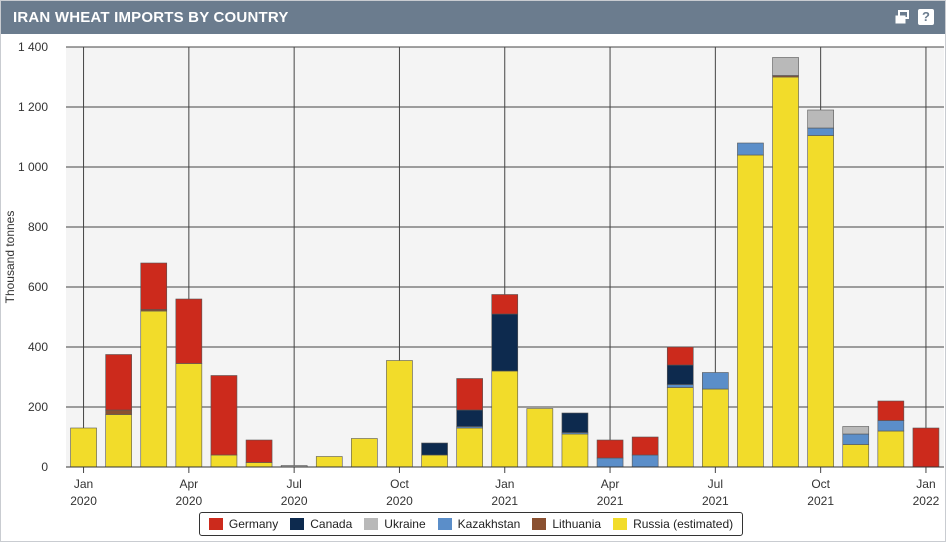  I want to click on legend-label: Lithuania, so click(577, 524).